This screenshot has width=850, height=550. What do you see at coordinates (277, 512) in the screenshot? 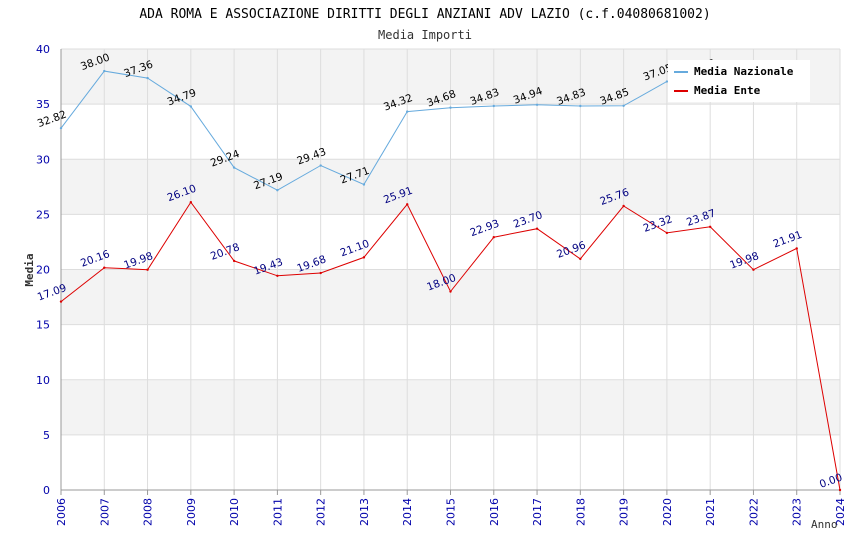
I see `x-tick-label: 2011` at bounding box center [277, 512].